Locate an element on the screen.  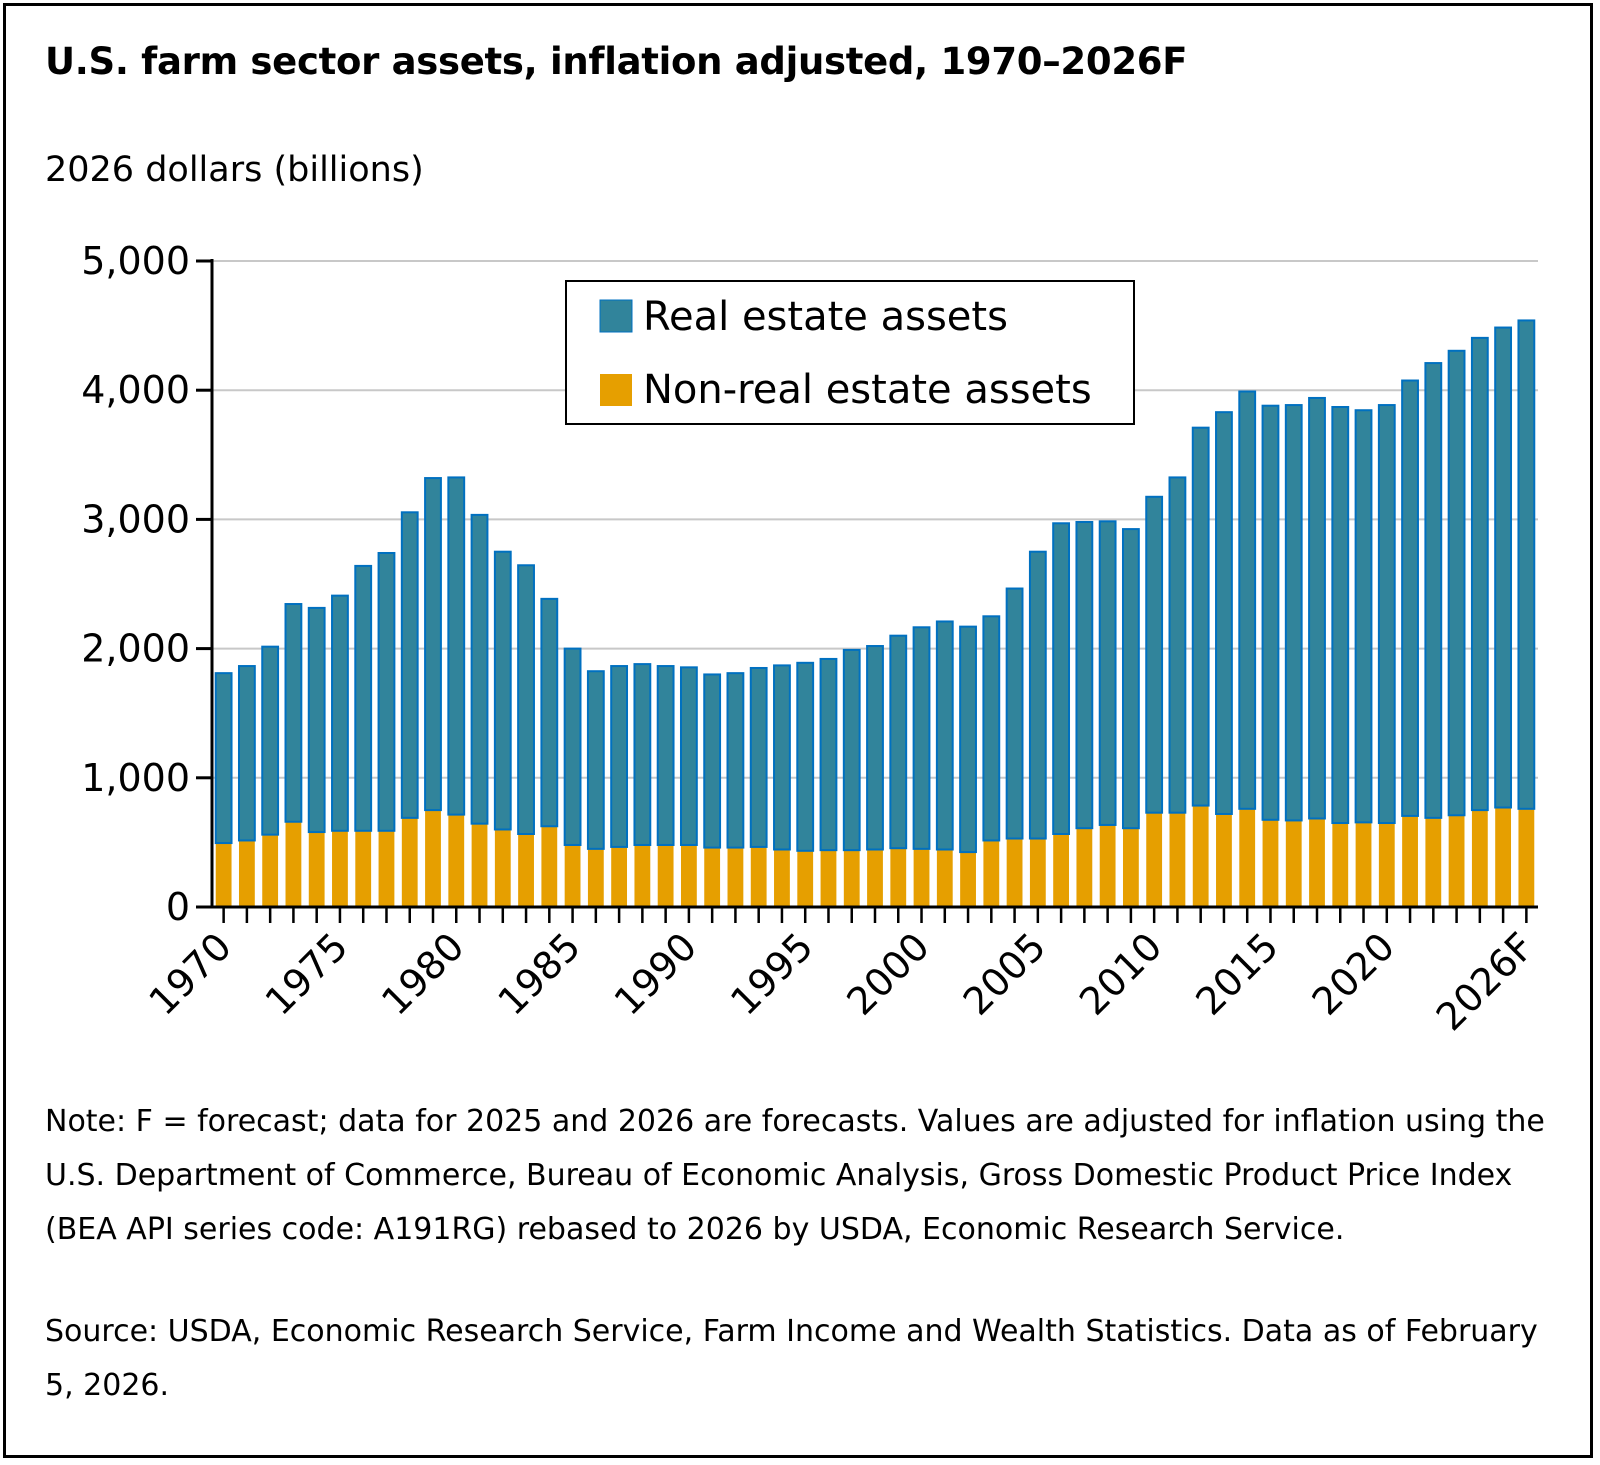
y-tick-label: 3,000 is located at coordinates (135, 519).